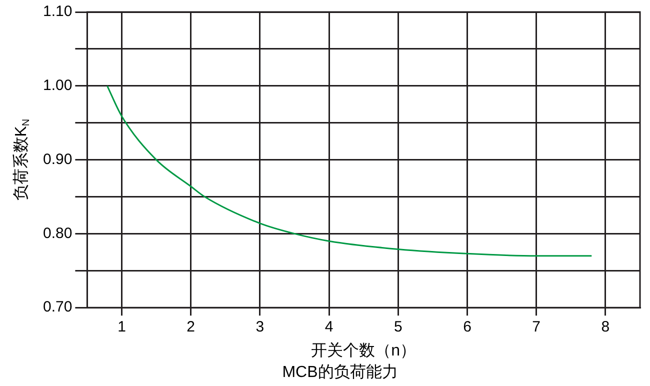  I want to click on x-tick-label: 5, so click(398, 327).